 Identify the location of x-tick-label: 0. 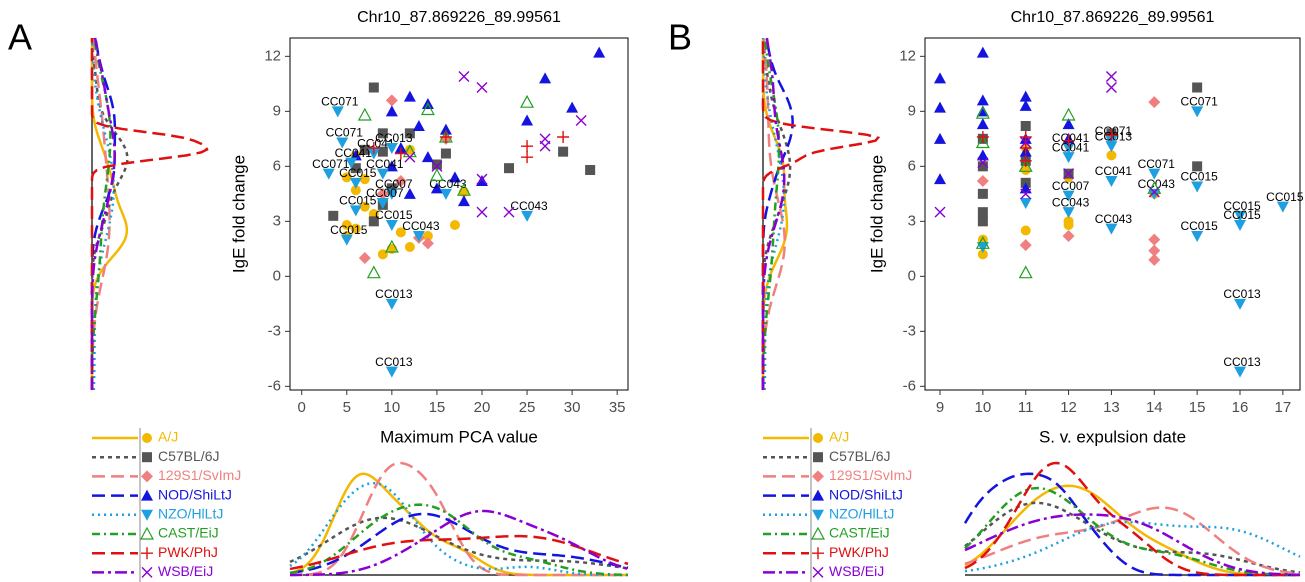
(302, 407).